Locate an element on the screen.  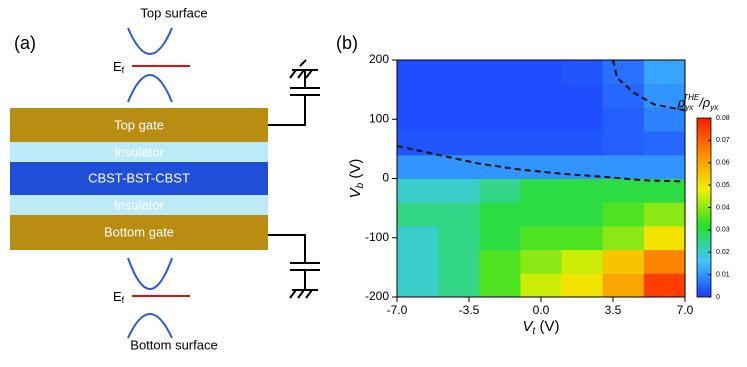
colorbar-tick-label: 0.02 is located at coordinates (723, 252).